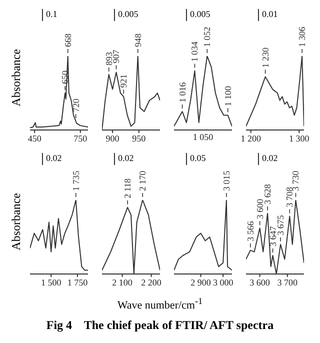  What do you see at coordinates (35, 138) in the screenshot?
I see `x-tick-label: 450` at bounding box center [35, 138].